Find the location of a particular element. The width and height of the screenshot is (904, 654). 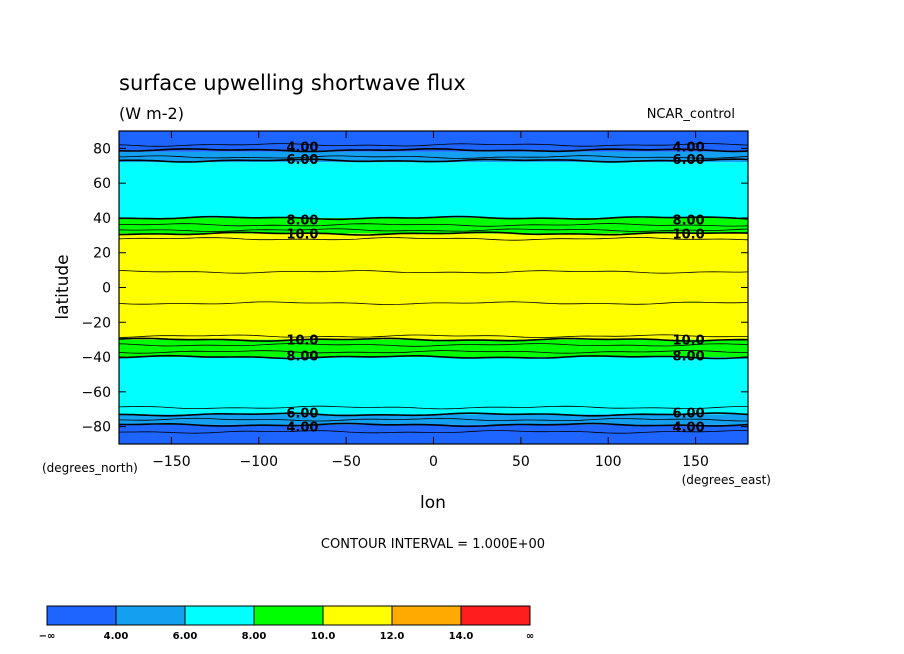

y-tick-label: −40 is located at coordinates (96, 358).